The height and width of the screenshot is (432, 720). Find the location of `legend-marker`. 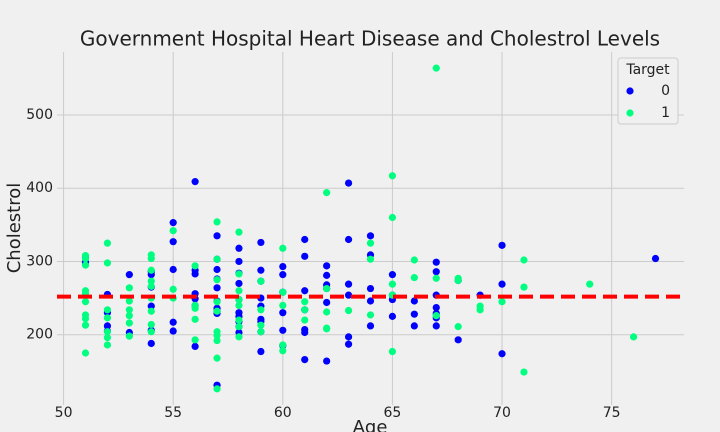

legend-marker is located at coordinates (630, 91).